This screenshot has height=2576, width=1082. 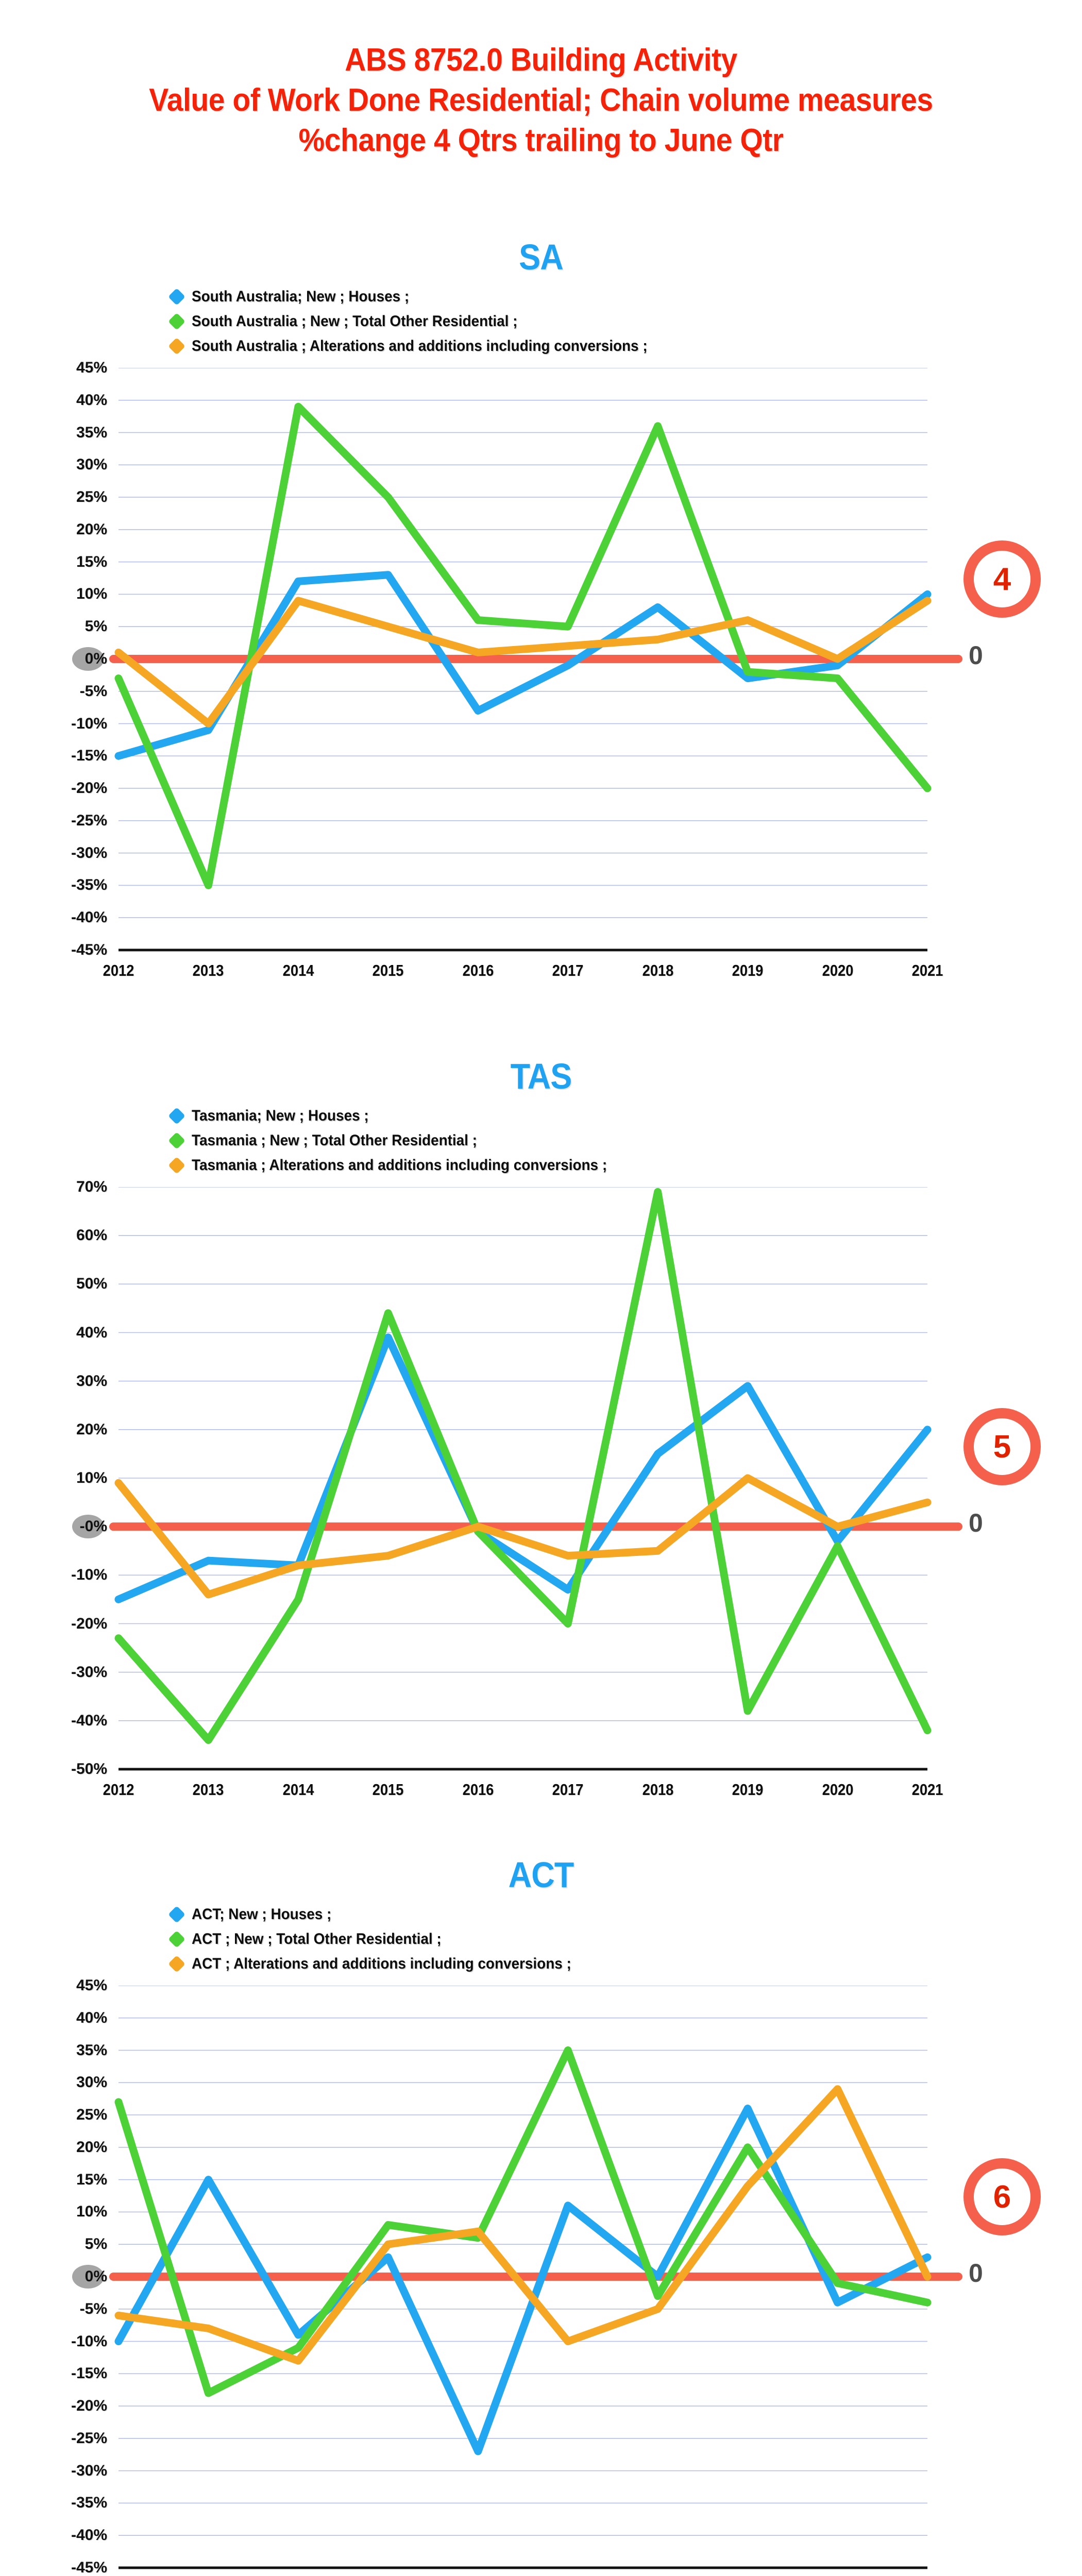 What do you see at coordinates (541, 60) in the screenshot?
I see `title-line-1: ABS 8752.0 Building Activity` at bounding box center [541, 60].